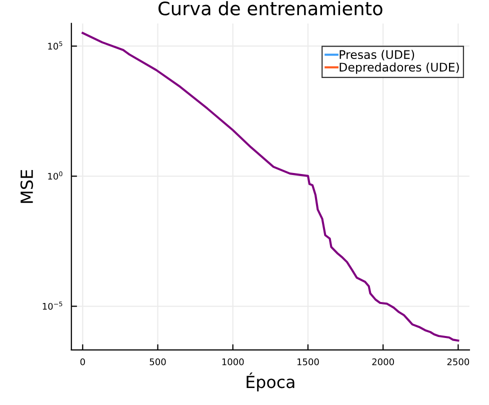 The width and height of the screenshot is (489, 405). Describe the element at coordinates (55, 45) in the screenshot. I see `y-tick-label: 10$^{5}$` at that location.